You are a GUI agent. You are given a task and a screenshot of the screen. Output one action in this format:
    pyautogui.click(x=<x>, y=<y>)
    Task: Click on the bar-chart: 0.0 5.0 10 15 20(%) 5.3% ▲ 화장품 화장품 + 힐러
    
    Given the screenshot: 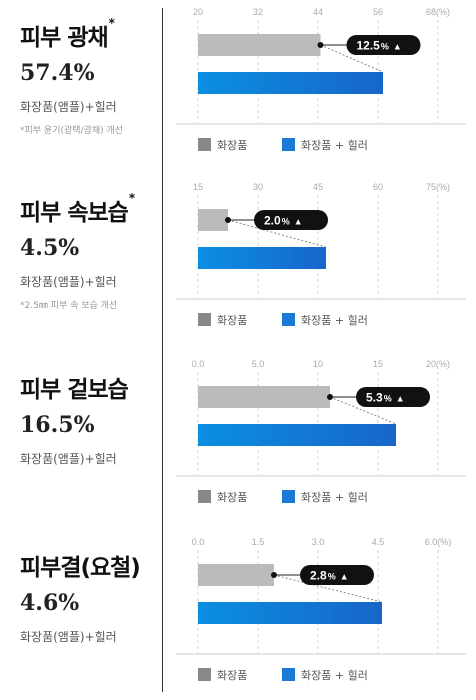 What is the action you would take?
    pyautogui.click(x=321, y=431)
    